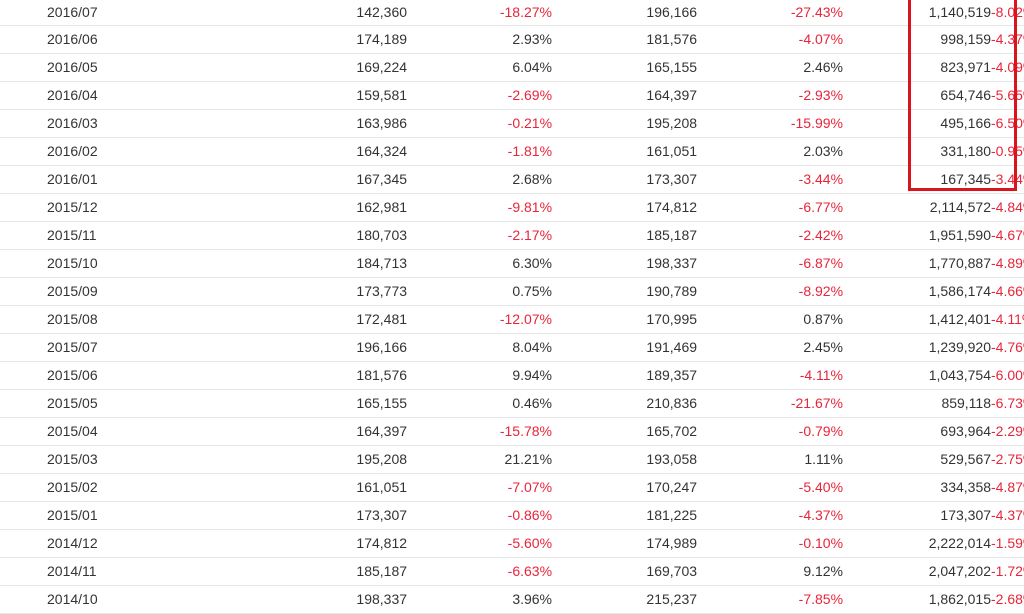  What do you see at coordinates (127, 459) in the screenshot?
I see `month-cell: 2015/03` at bounding box center [127, 459].